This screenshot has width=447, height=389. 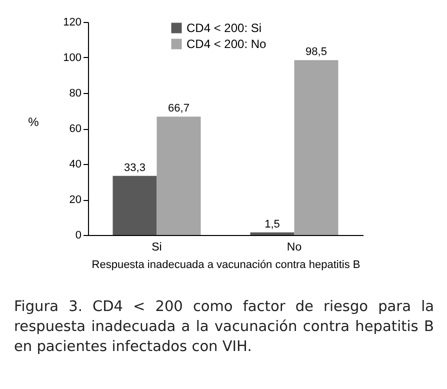 What do you see at coordinates (224, 327) in the screenshot?
I see `text: Figura 3. CD4 < 200 como factor de riesgo para la respuesta inadecuada a la vacunación contra hepatitis B en pacientes infectados con VIH.` at bounding box center [224, 327].